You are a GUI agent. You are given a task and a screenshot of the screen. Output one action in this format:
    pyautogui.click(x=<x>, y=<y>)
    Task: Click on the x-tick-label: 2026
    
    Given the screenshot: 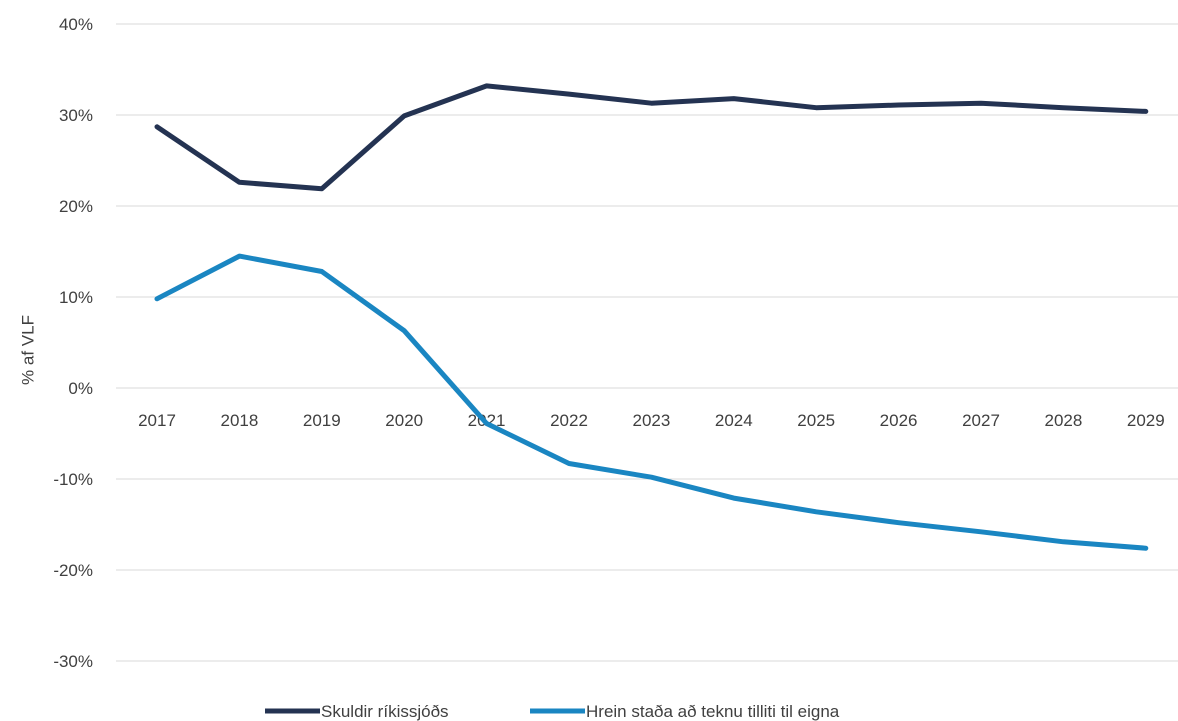 What is the action you would take?
    pyautogui.click(x=899, y=420)
    